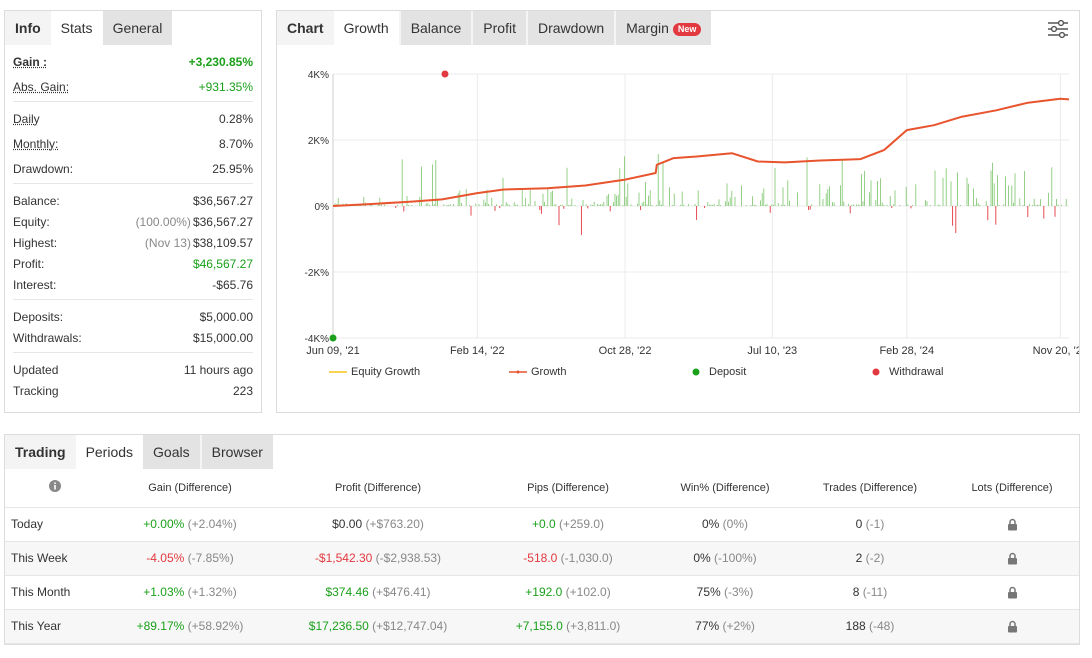 Image resolution: width=1092 pixels, height=658 pixels. I want to click on drawdown-value: 25.95%, so click(232, 168).